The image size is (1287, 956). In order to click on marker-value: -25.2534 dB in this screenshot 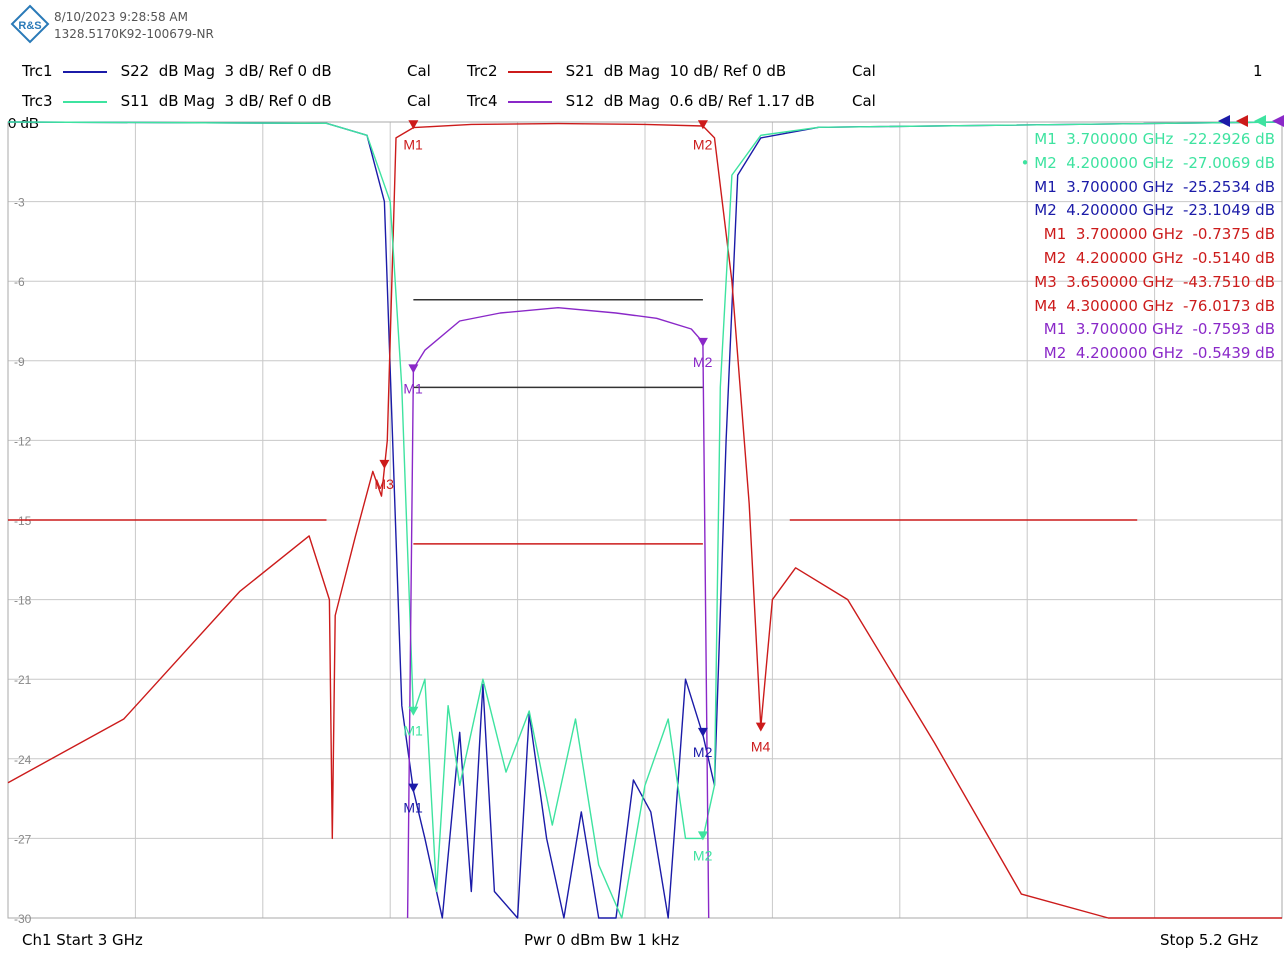, I will do `click(1228, 186)`.